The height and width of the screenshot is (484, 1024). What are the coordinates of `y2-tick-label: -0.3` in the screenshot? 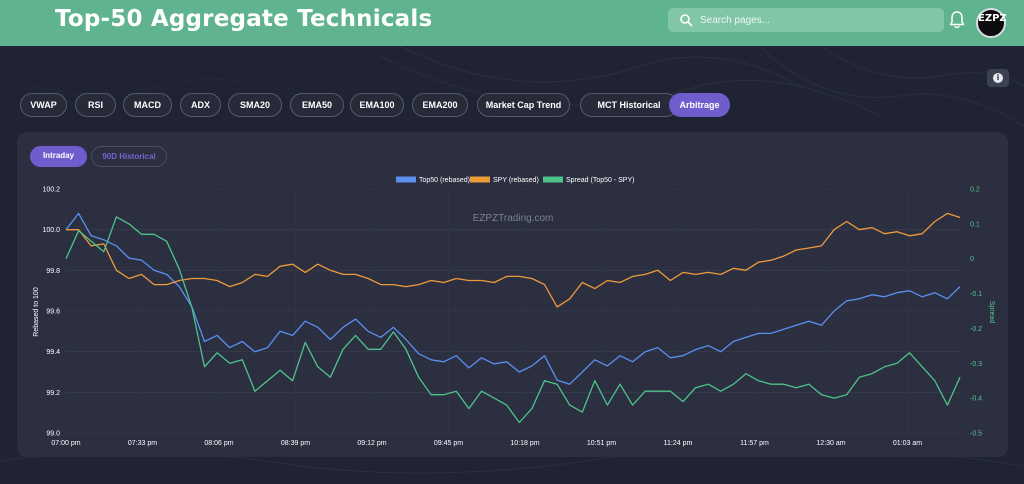 It's located at (976, 364).